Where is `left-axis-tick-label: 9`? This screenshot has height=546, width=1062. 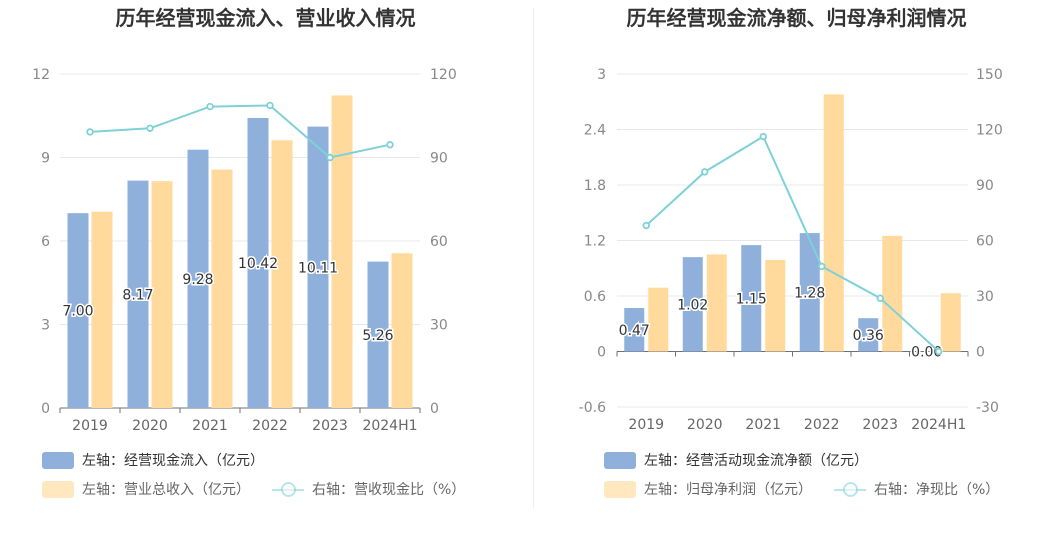
left-axis-tick-label: 9 is located at coordinates (45, 159).